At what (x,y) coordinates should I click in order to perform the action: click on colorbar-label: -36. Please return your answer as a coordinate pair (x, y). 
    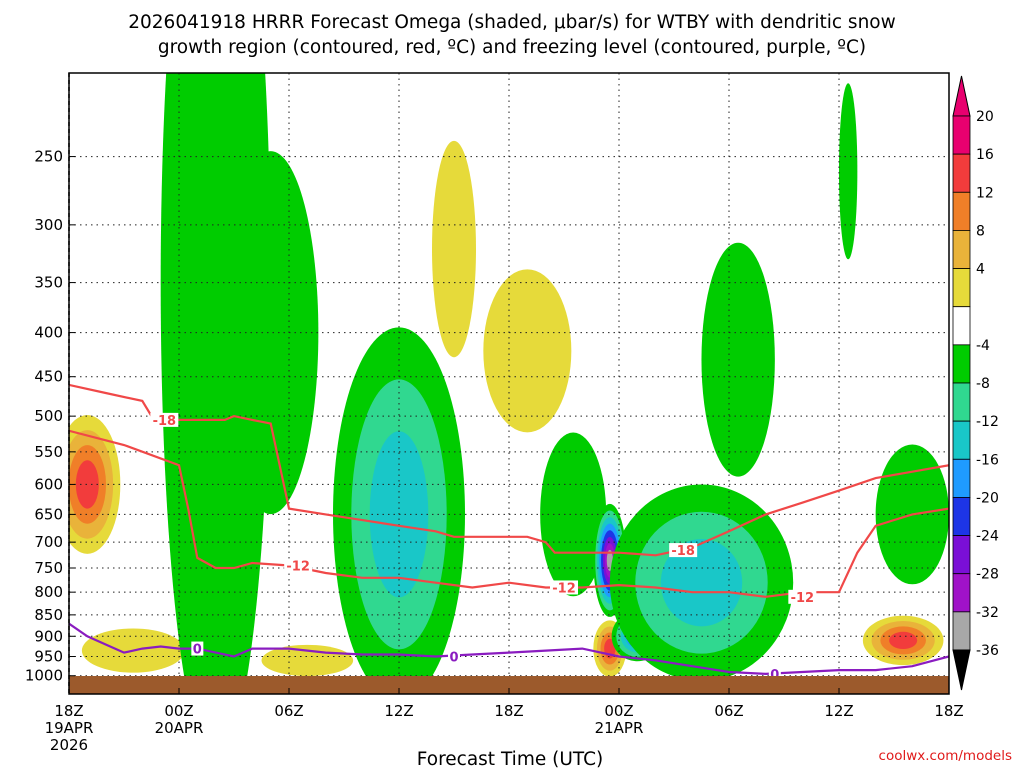
    Looking at the image, I should click on (987, 651).